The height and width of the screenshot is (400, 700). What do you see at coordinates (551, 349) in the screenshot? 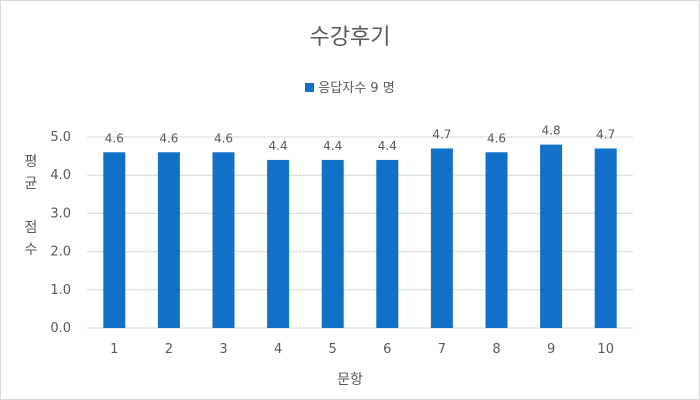
I see `x-tick-label: 9` at bounding box center [551, 349].